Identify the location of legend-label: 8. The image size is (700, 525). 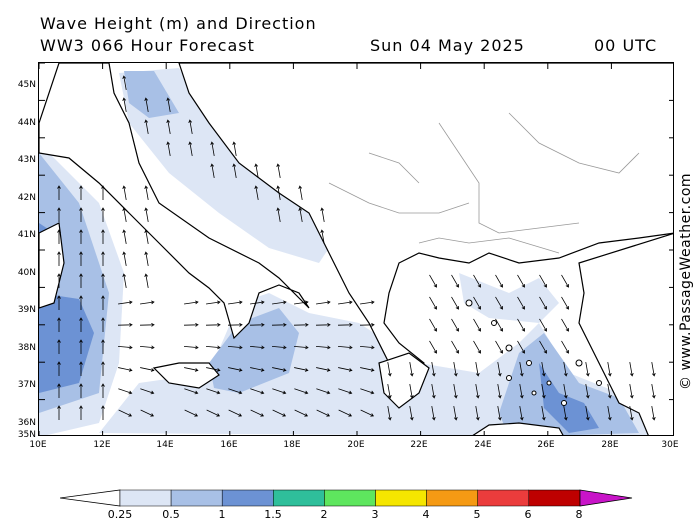
(579, 514).